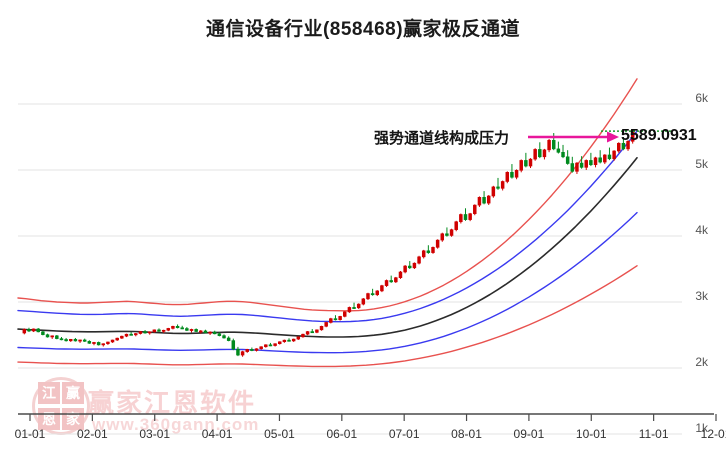 This screenshot has height=450, width=726. What do you see at coordinates (442, 138) in the screenshot?
I see `annotation-text: 强势通道线构成压力` at bounding box center [442, 138].